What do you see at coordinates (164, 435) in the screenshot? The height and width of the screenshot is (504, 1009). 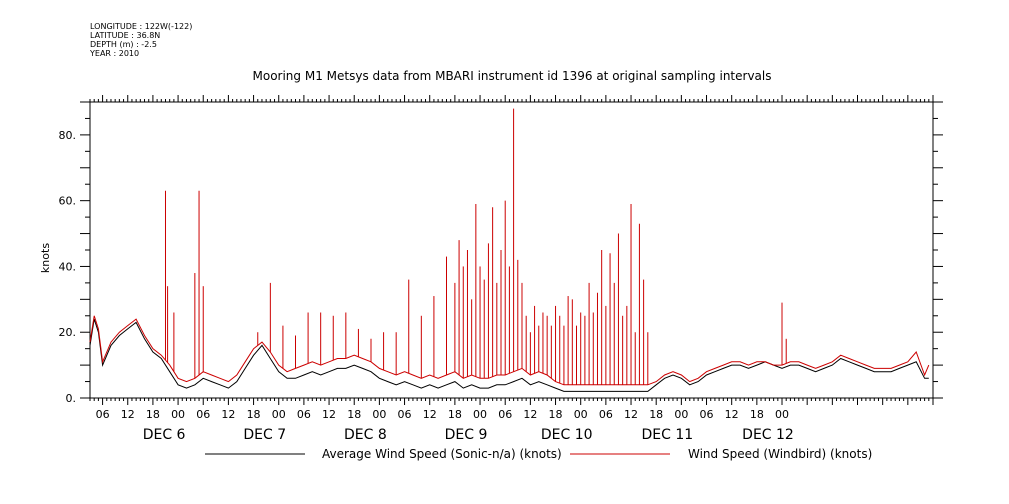 I see `day-label: DEC 6` at bounding box center [164, 435].